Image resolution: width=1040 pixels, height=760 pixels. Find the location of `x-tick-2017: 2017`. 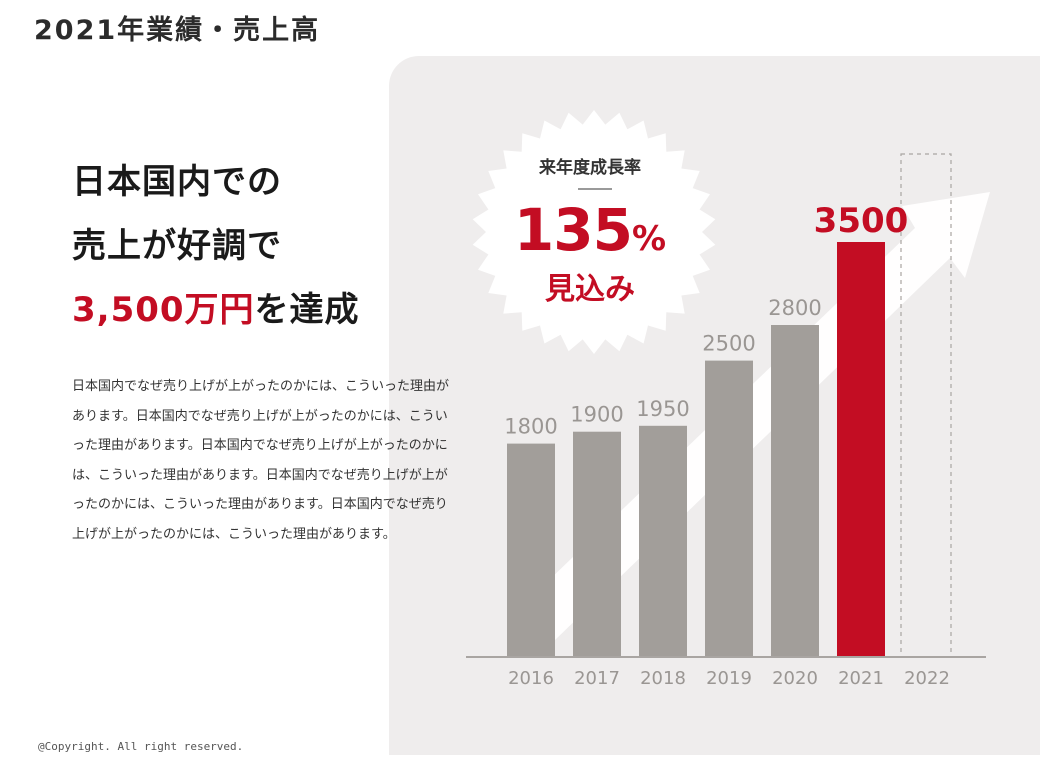

x-tick-2017: 2017 is located at coordinates (597, 678).